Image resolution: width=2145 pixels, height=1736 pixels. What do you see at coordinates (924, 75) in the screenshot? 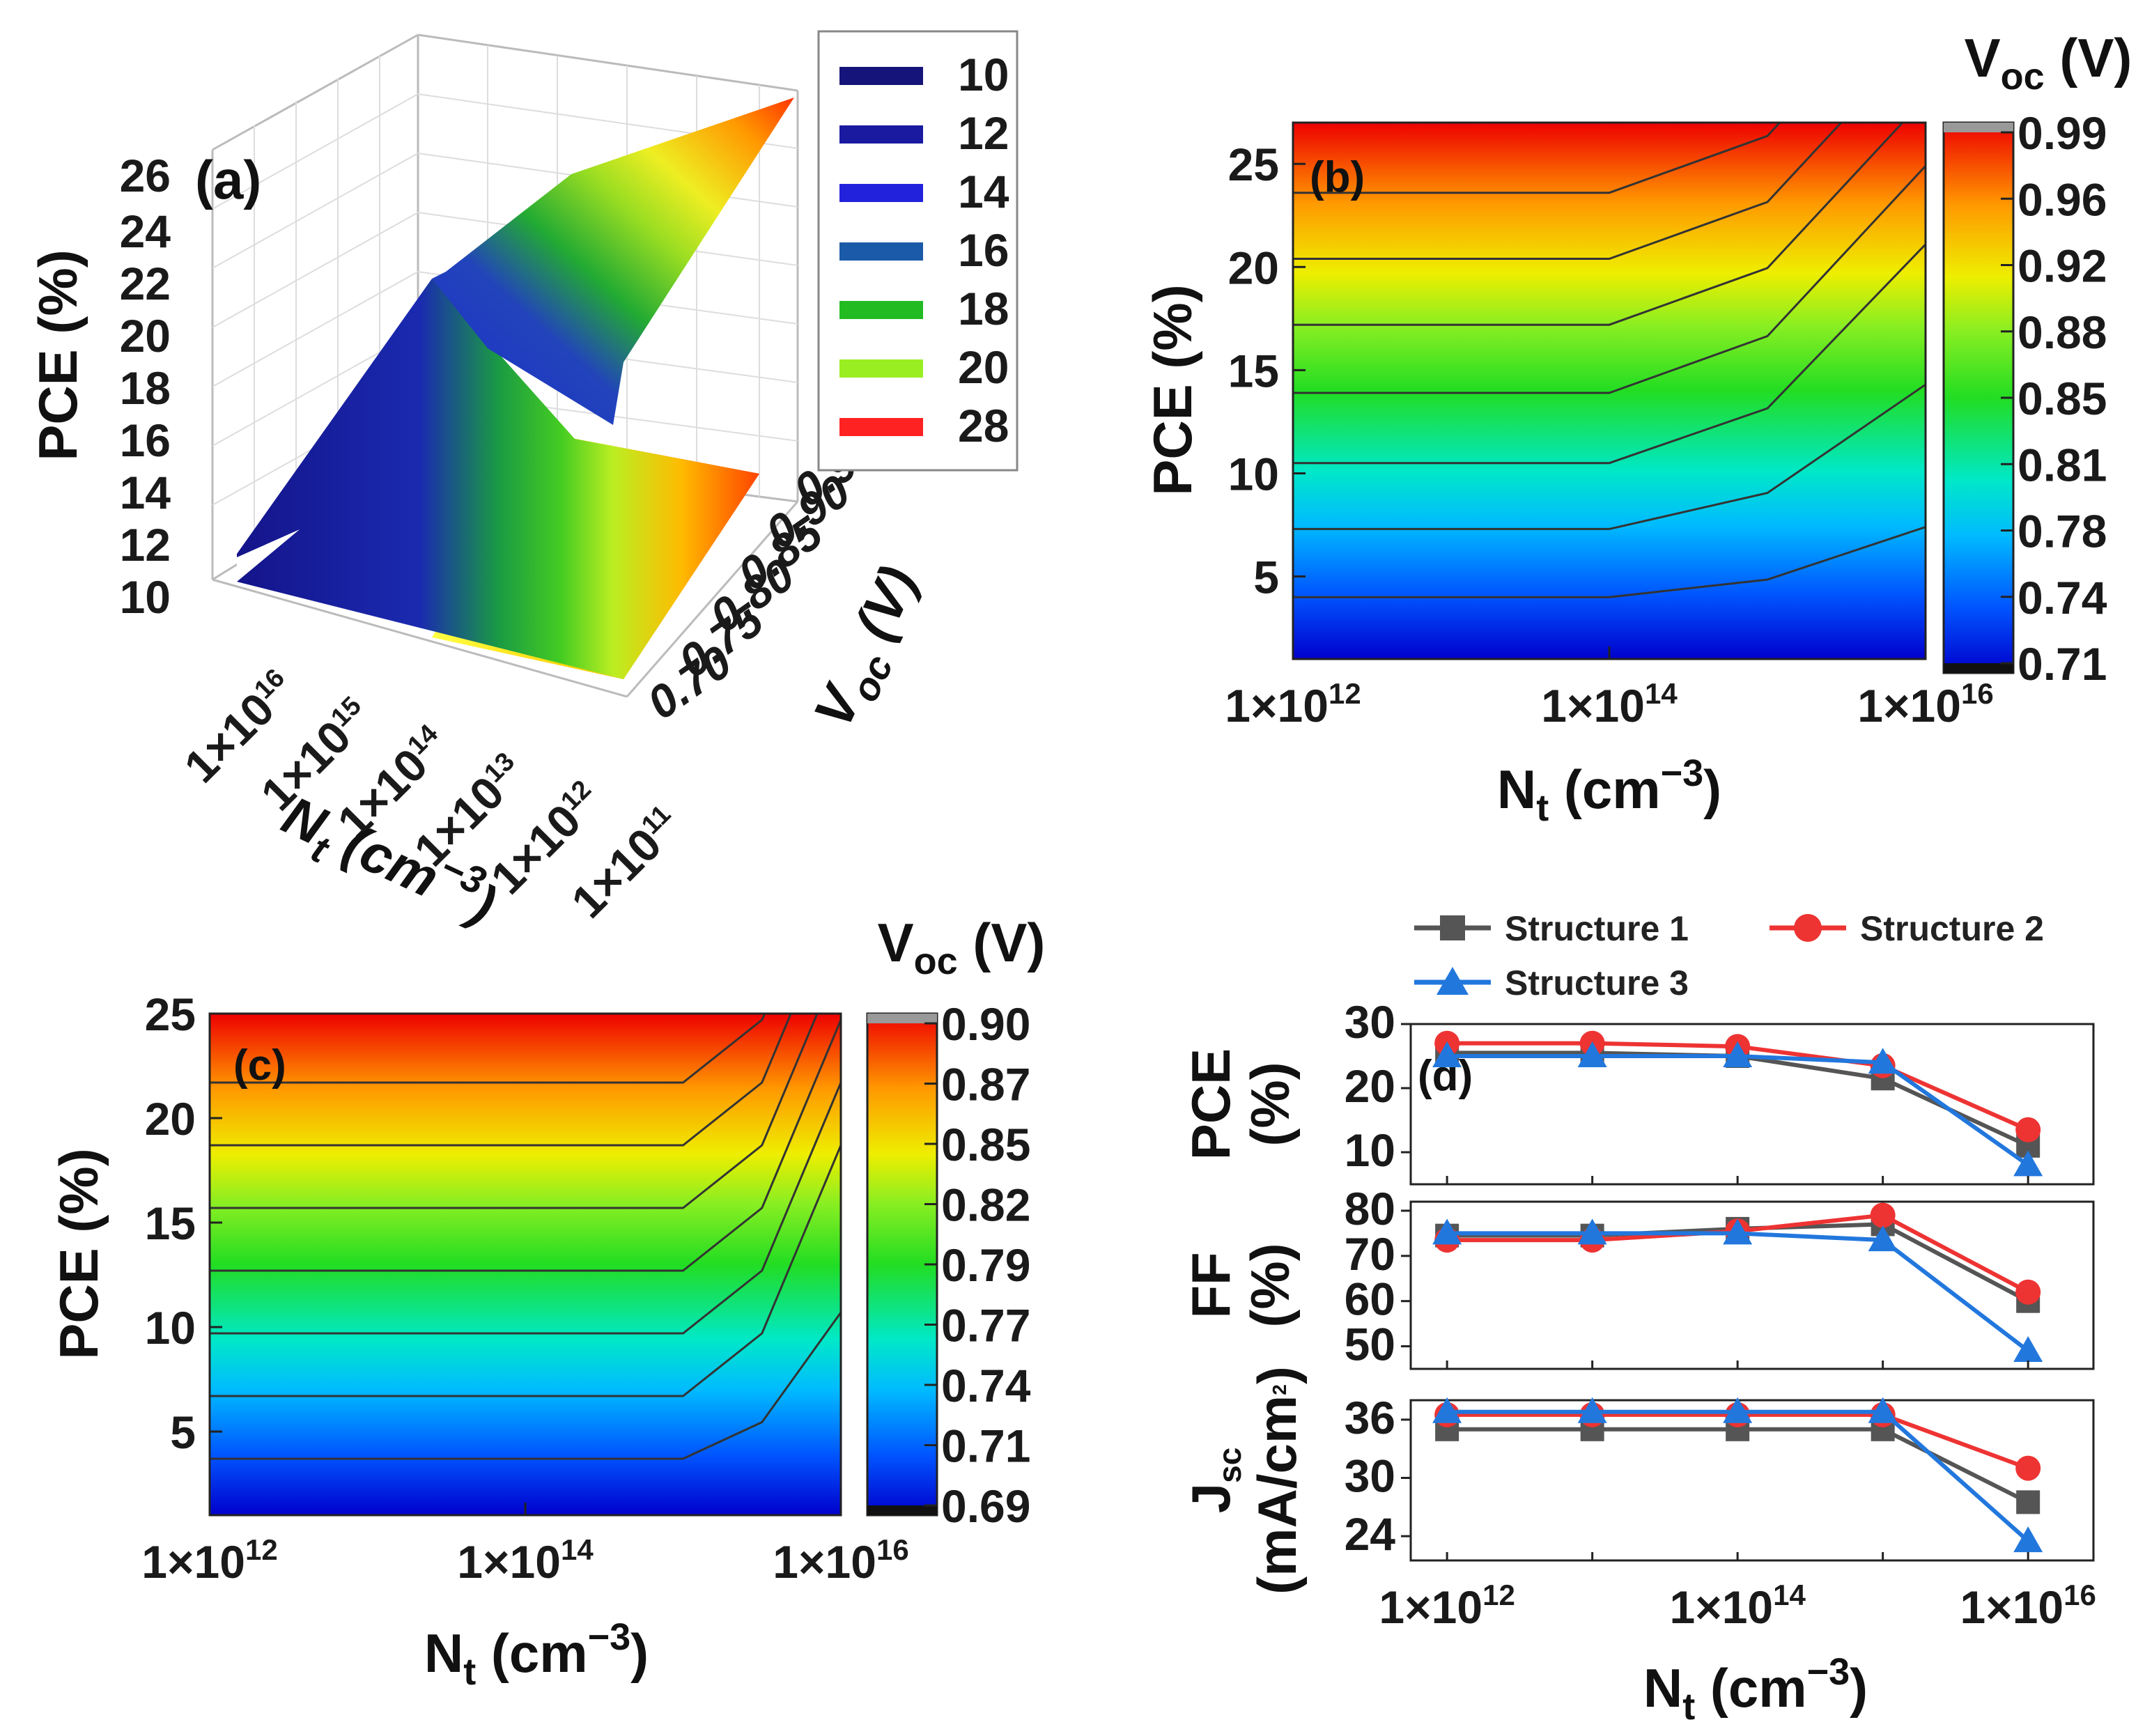
I see `panel-a-legend-item: 10` at bounding box center [924, 75].